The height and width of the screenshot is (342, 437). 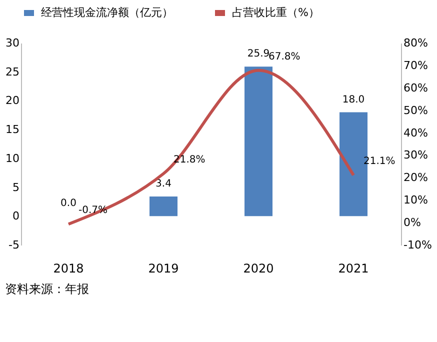 What do you see at coordinates (13, 101) in the screenshot?
I see `y-tick-label: 20` at bounding box center [13, 101].